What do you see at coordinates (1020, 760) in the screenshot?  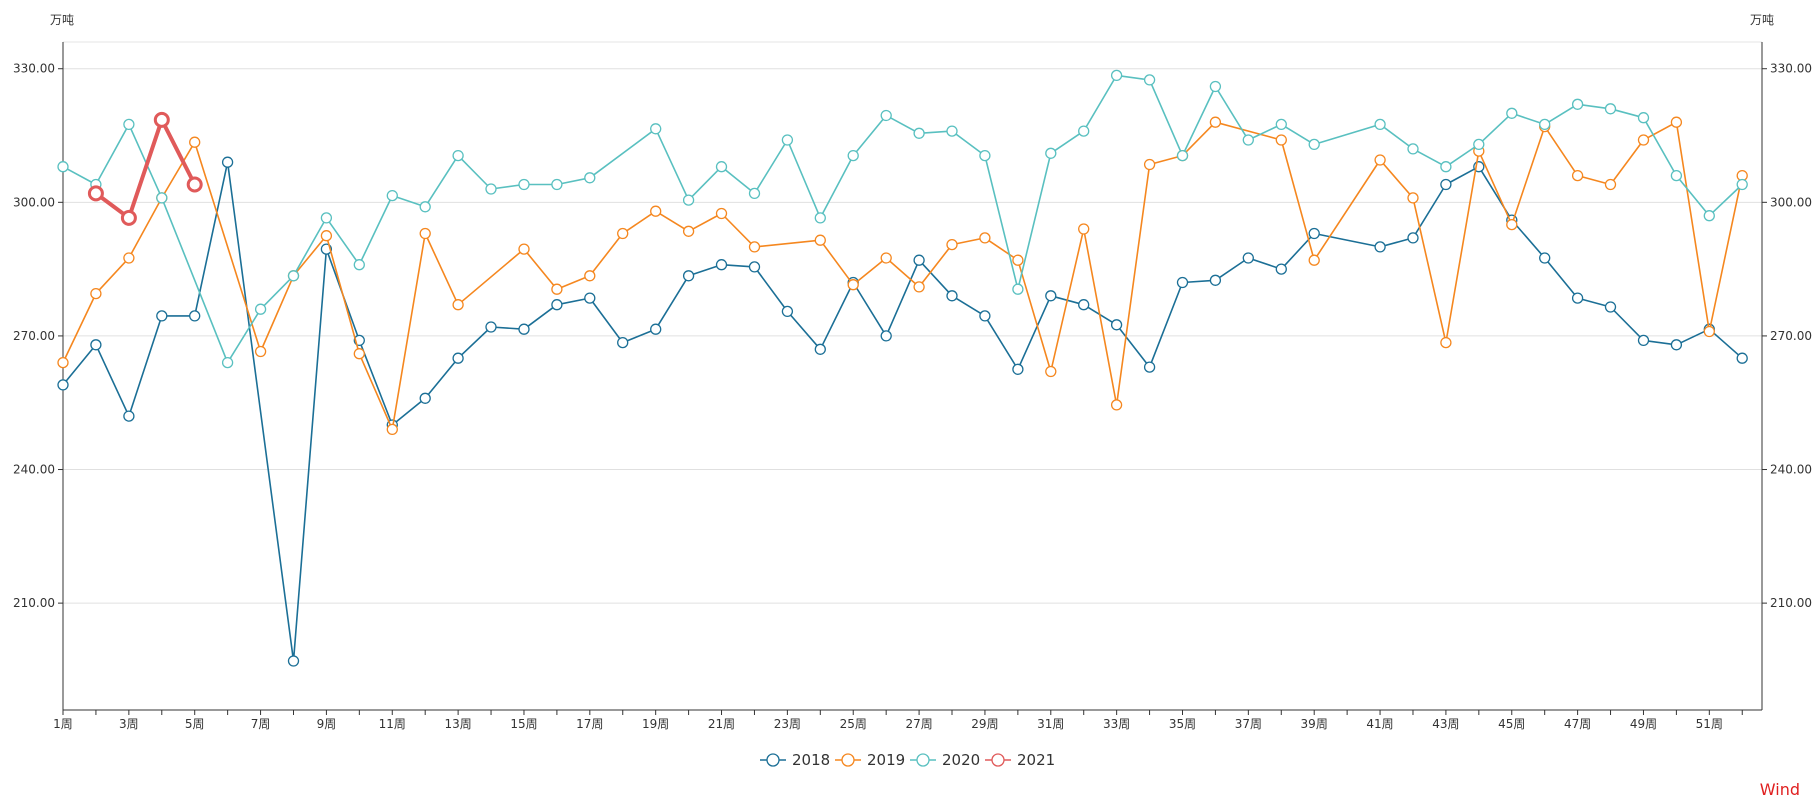 I see `legend-item-2021: 2021` at bounding box center [1020, 760].